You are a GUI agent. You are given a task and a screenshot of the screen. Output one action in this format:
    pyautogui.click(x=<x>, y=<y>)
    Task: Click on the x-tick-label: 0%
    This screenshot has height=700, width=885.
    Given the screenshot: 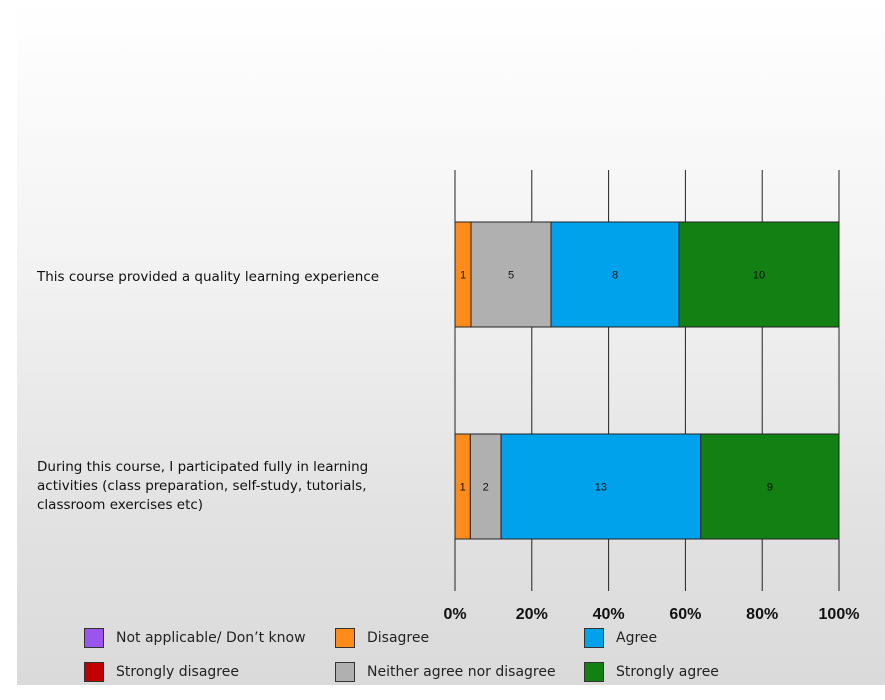 What is the action you would take?
    pyautogui.click(x=454, y=614)
    